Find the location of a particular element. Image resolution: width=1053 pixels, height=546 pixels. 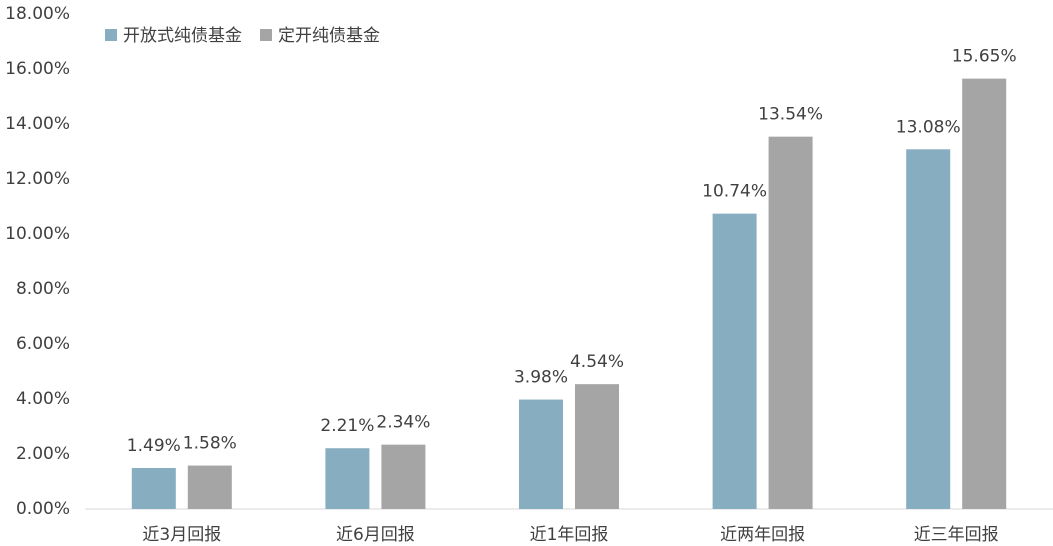

data-label: 13.08% is located at coordinates (928, 127).